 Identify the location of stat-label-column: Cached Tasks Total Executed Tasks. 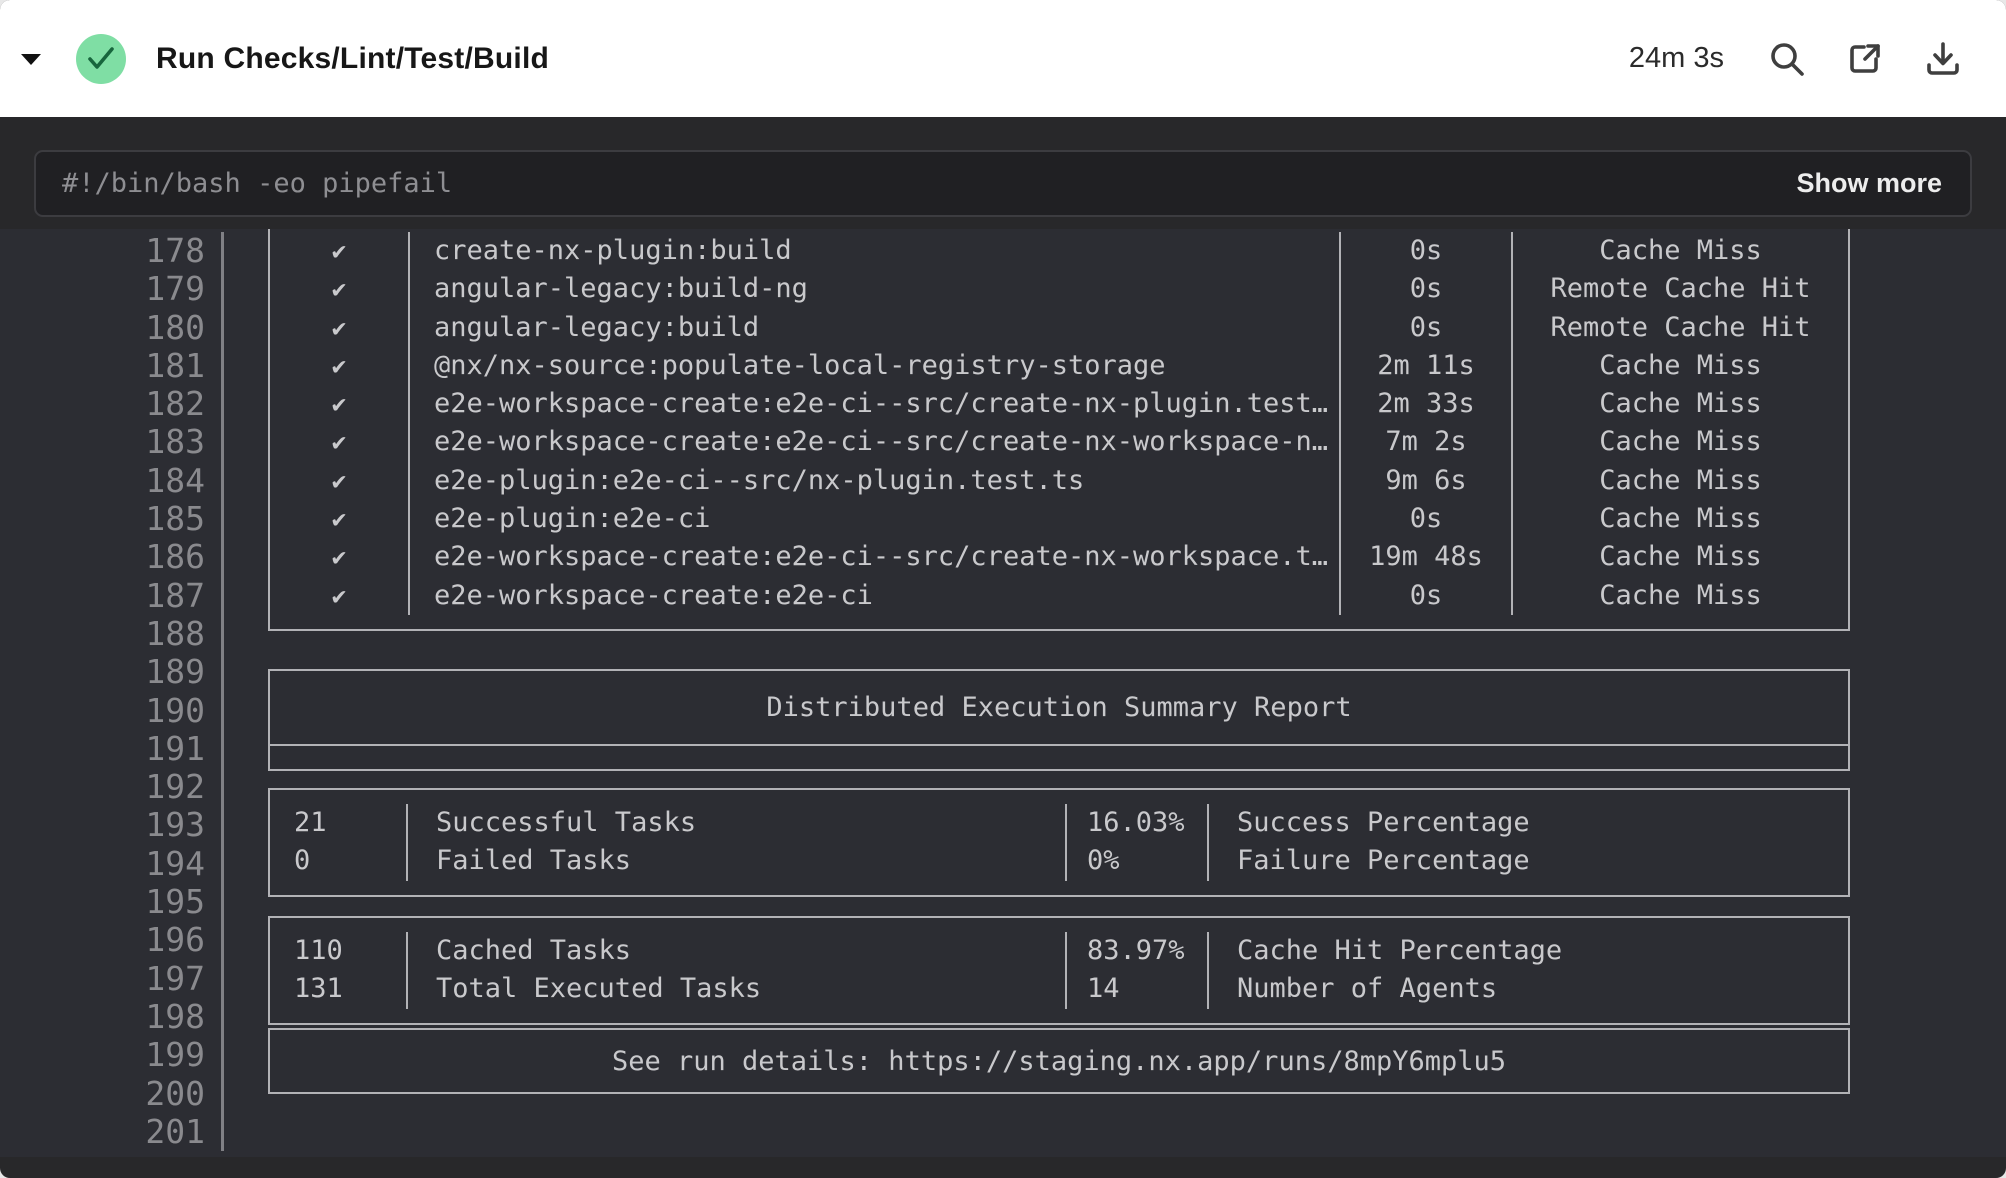
(737, 970).